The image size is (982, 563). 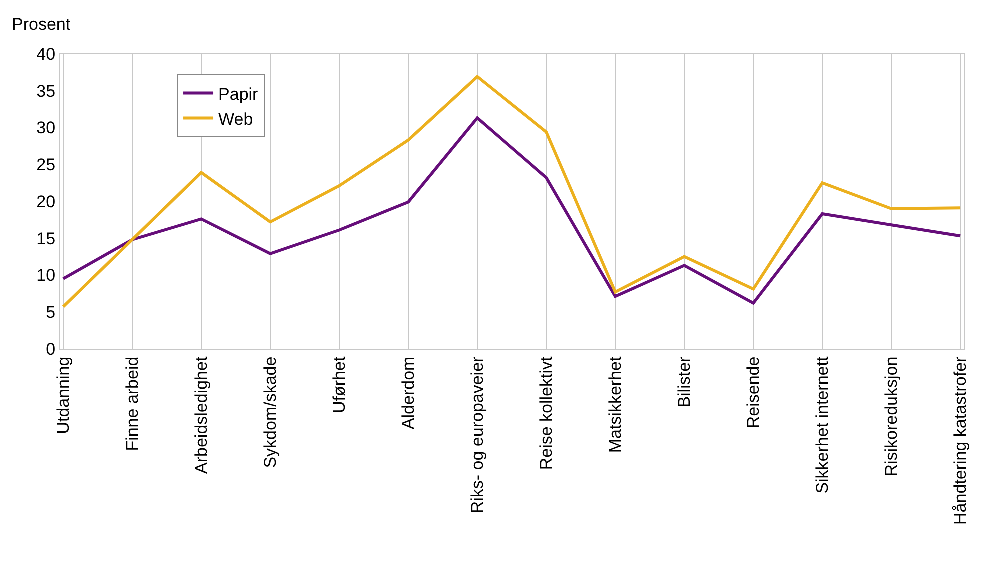 I want to click on y-tick-label: 5, so click(x=51, y=312).